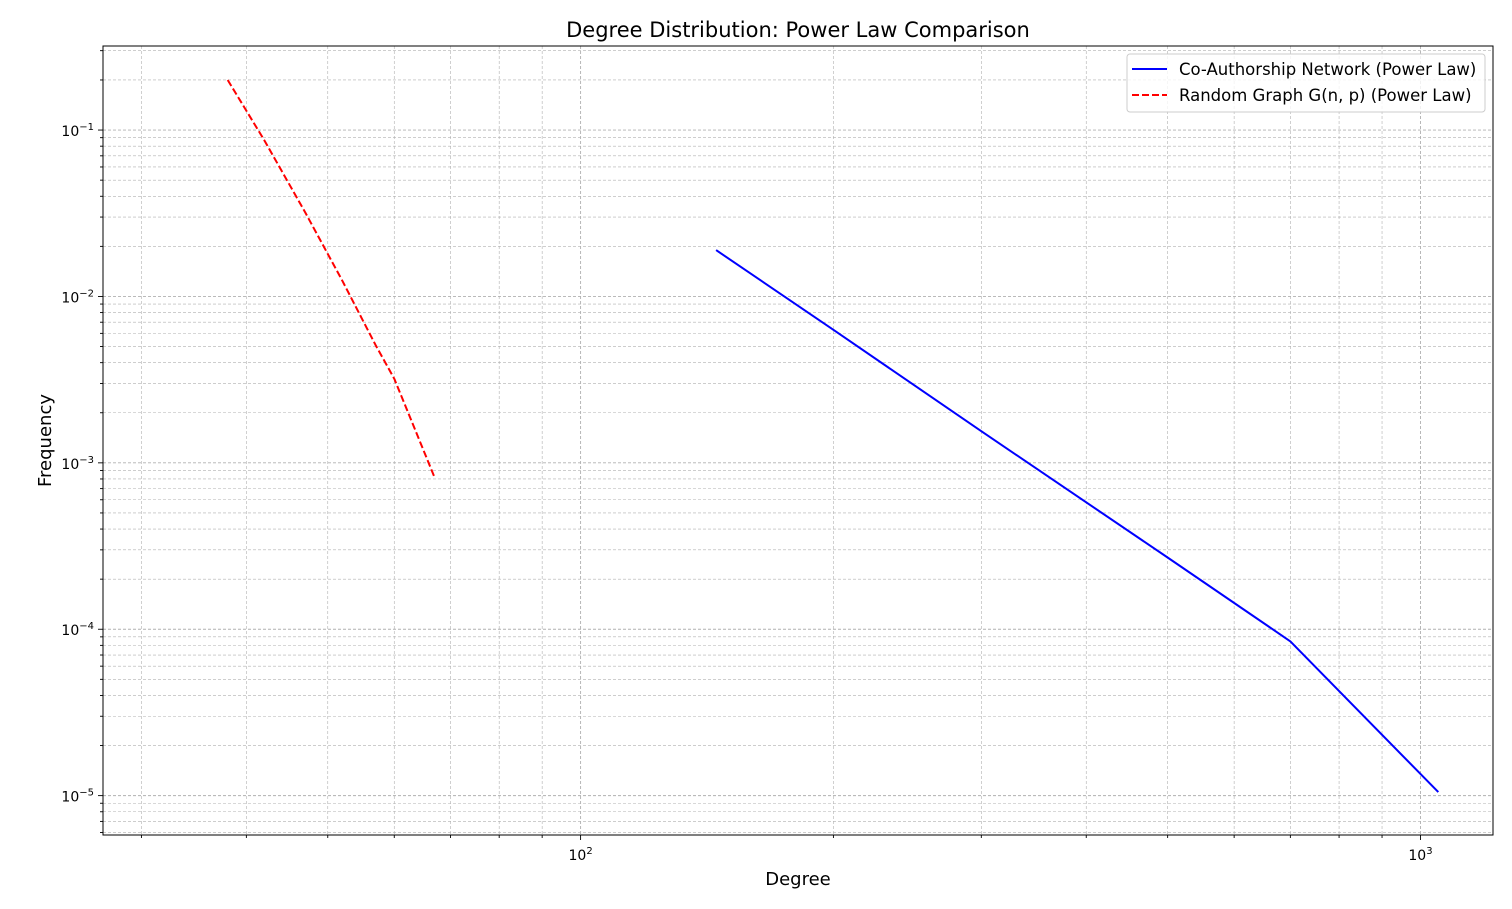  I want to click on legend-box, so click(1306, 83).